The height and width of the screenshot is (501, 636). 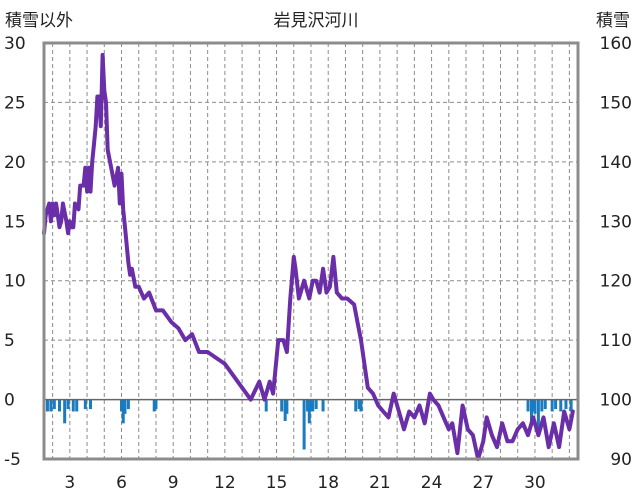 What do you see at coordinates (69, 483) in the screenshot?
I see `x-tick-label: 3` at bounding box center [69, 483].